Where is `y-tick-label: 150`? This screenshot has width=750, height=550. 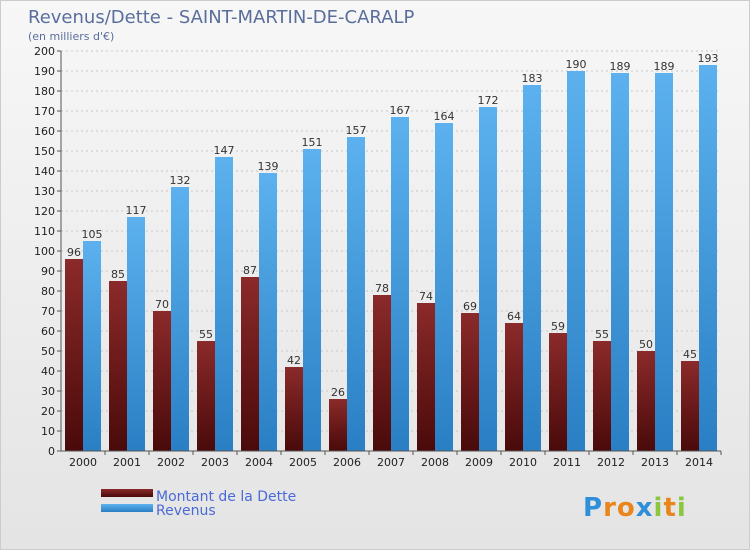 y-tick-label: 150 is located at coordinates (44, 151).